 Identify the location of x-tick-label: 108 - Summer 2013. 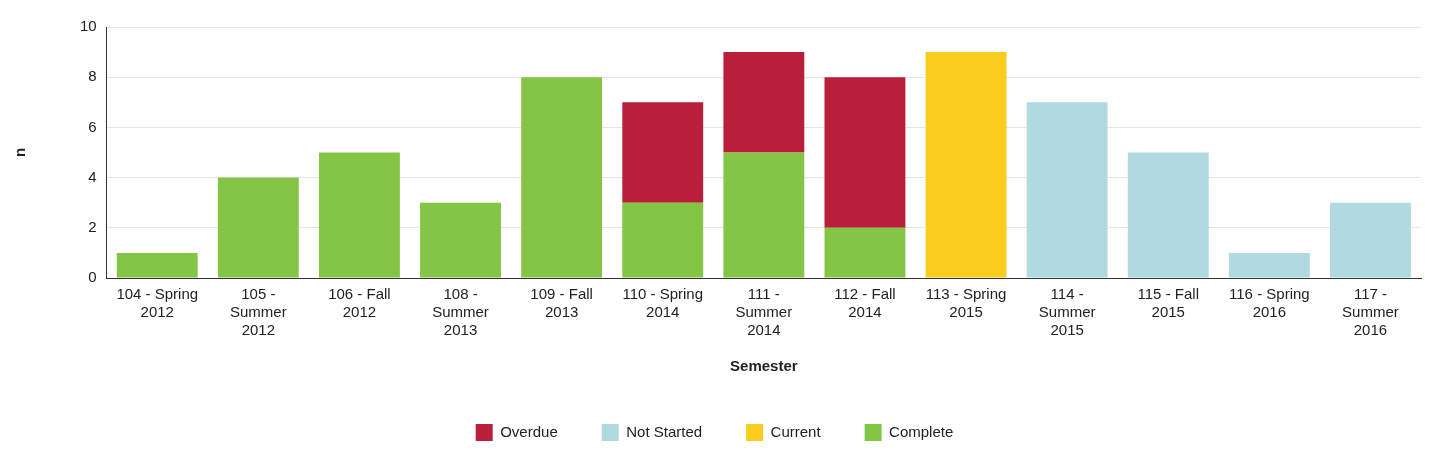
(460, 312).